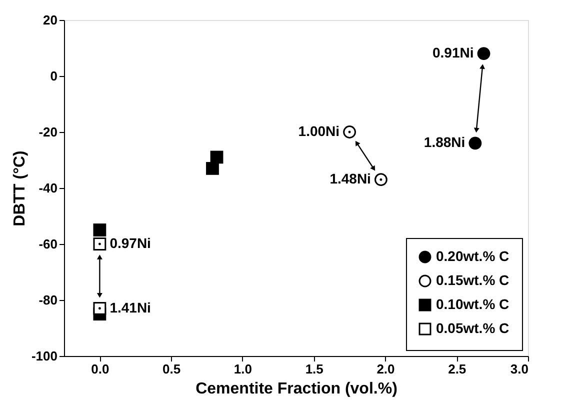 The height and width of the screenshot is (408, 566). I want to click on legend-label: 0.15wt.% C, so click(473, 280).